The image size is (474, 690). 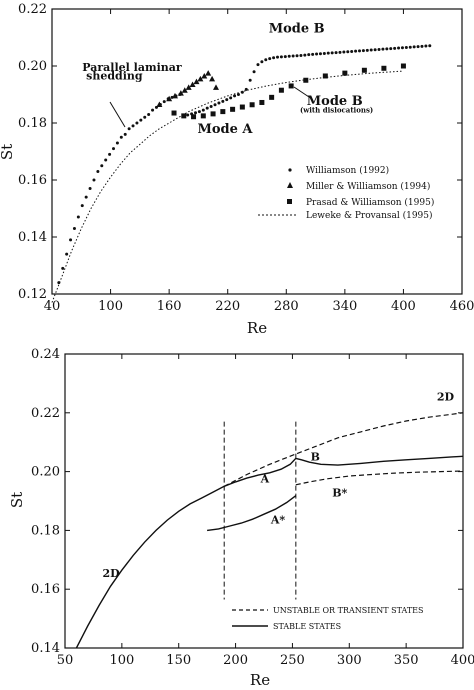 I want to click on annotation-mode-b-top: Mode B, so click(x=297, y=28).